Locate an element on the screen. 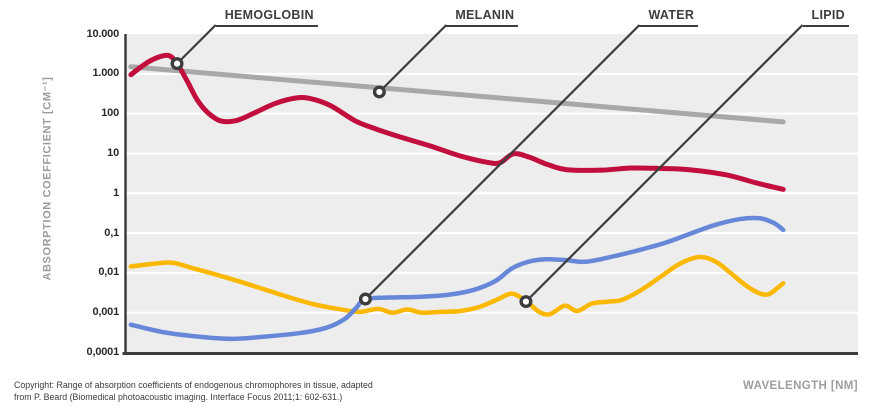 The height and width of the screenshot is (415, 890). y-tick-label: 0,001 is located at coordinates (105, 312).